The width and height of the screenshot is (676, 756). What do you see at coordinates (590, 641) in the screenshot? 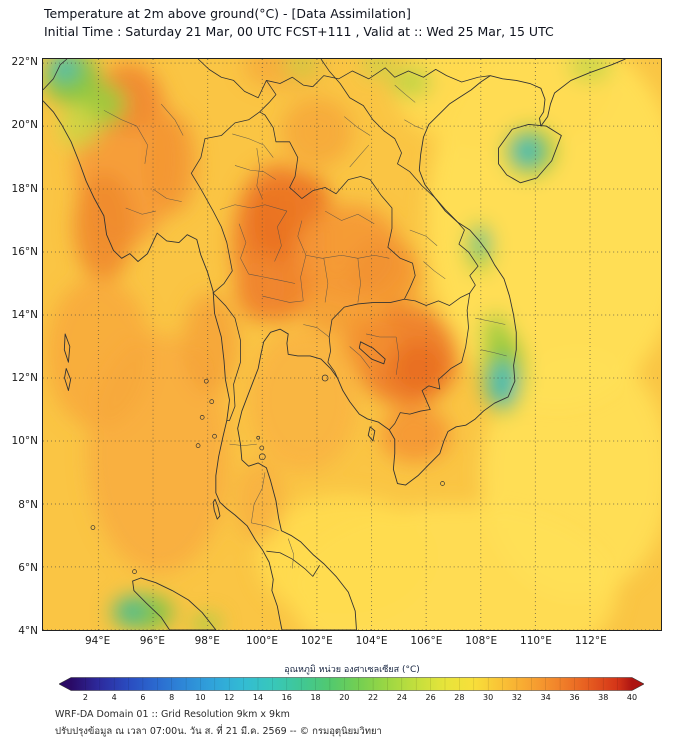
I see `x-axis-tick-label: 112°E` at bounding box center [590, 641].